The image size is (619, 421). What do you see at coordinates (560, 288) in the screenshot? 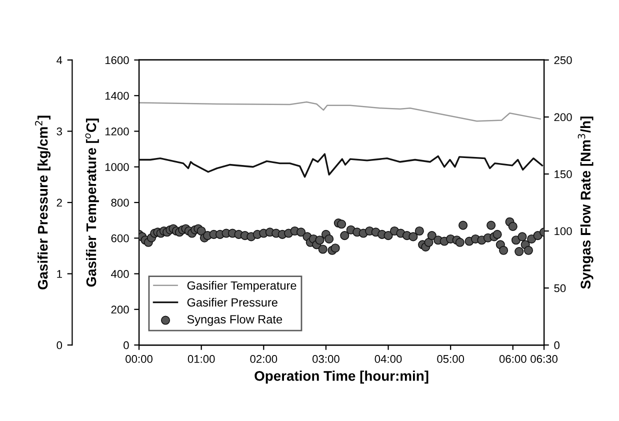
I see `y2-tick-label: 50` at bounding box center [560, 288].